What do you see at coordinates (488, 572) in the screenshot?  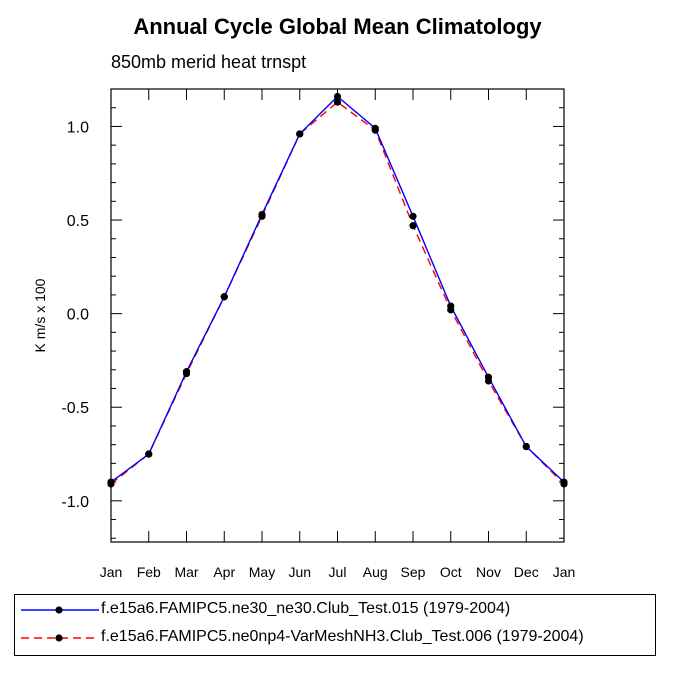 I see `x-tick-label: Nov` at bounding box center [488, 572].